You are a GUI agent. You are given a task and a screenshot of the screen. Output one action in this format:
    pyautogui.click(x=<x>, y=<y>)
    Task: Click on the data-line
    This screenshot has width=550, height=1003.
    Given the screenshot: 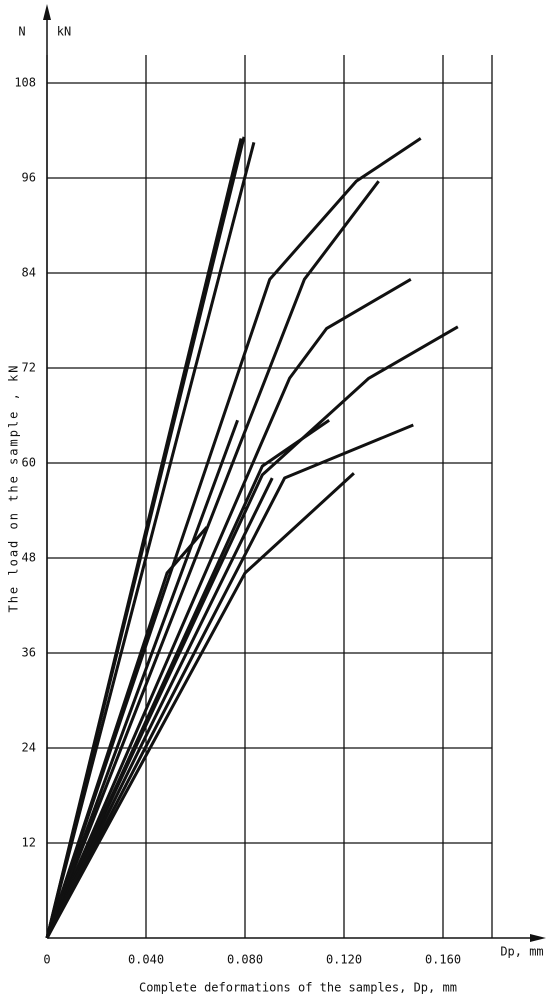 What is the action you would take?
    pyautogui.click(x=127, y=732)
    